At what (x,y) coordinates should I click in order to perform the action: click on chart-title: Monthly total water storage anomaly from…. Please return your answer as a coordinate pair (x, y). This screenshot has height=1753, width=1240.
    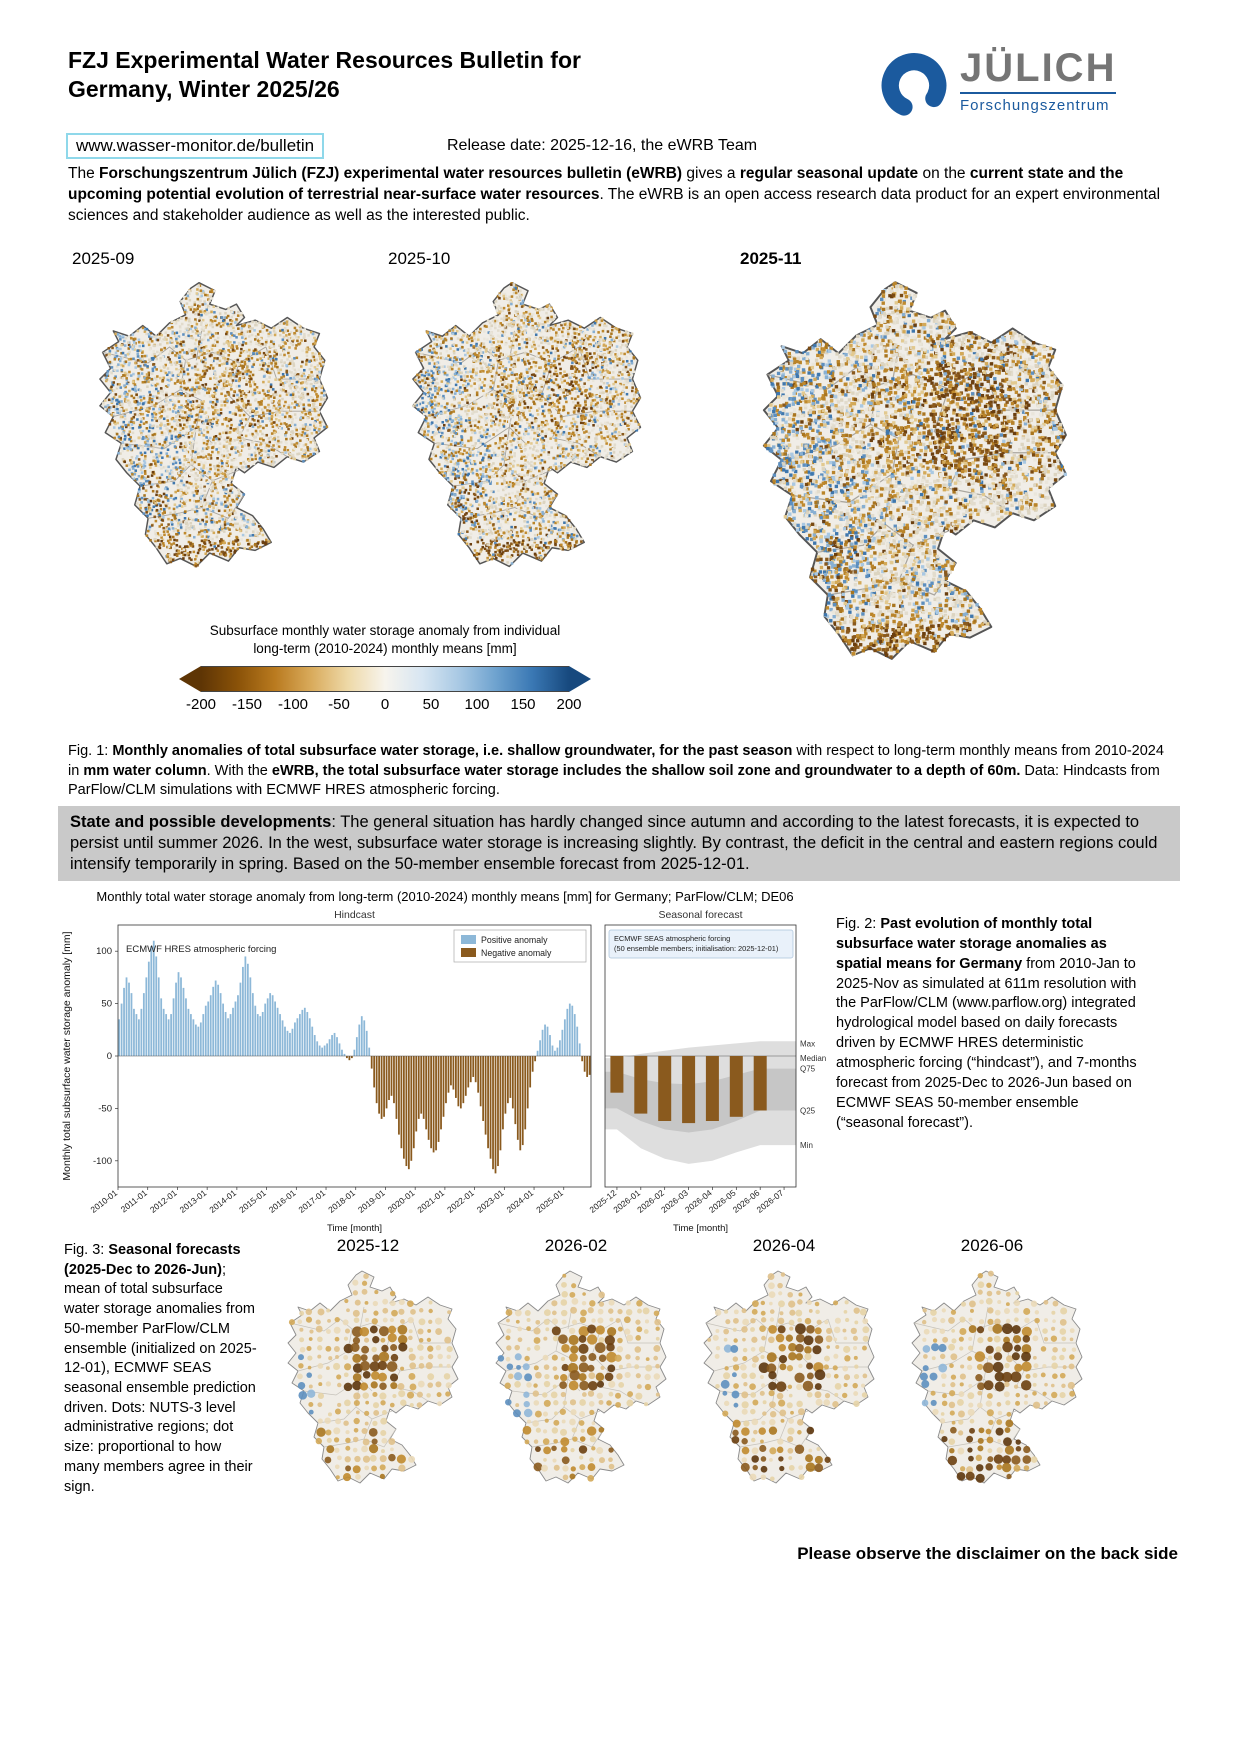
    Looking at the image, I should click on (445, 896).